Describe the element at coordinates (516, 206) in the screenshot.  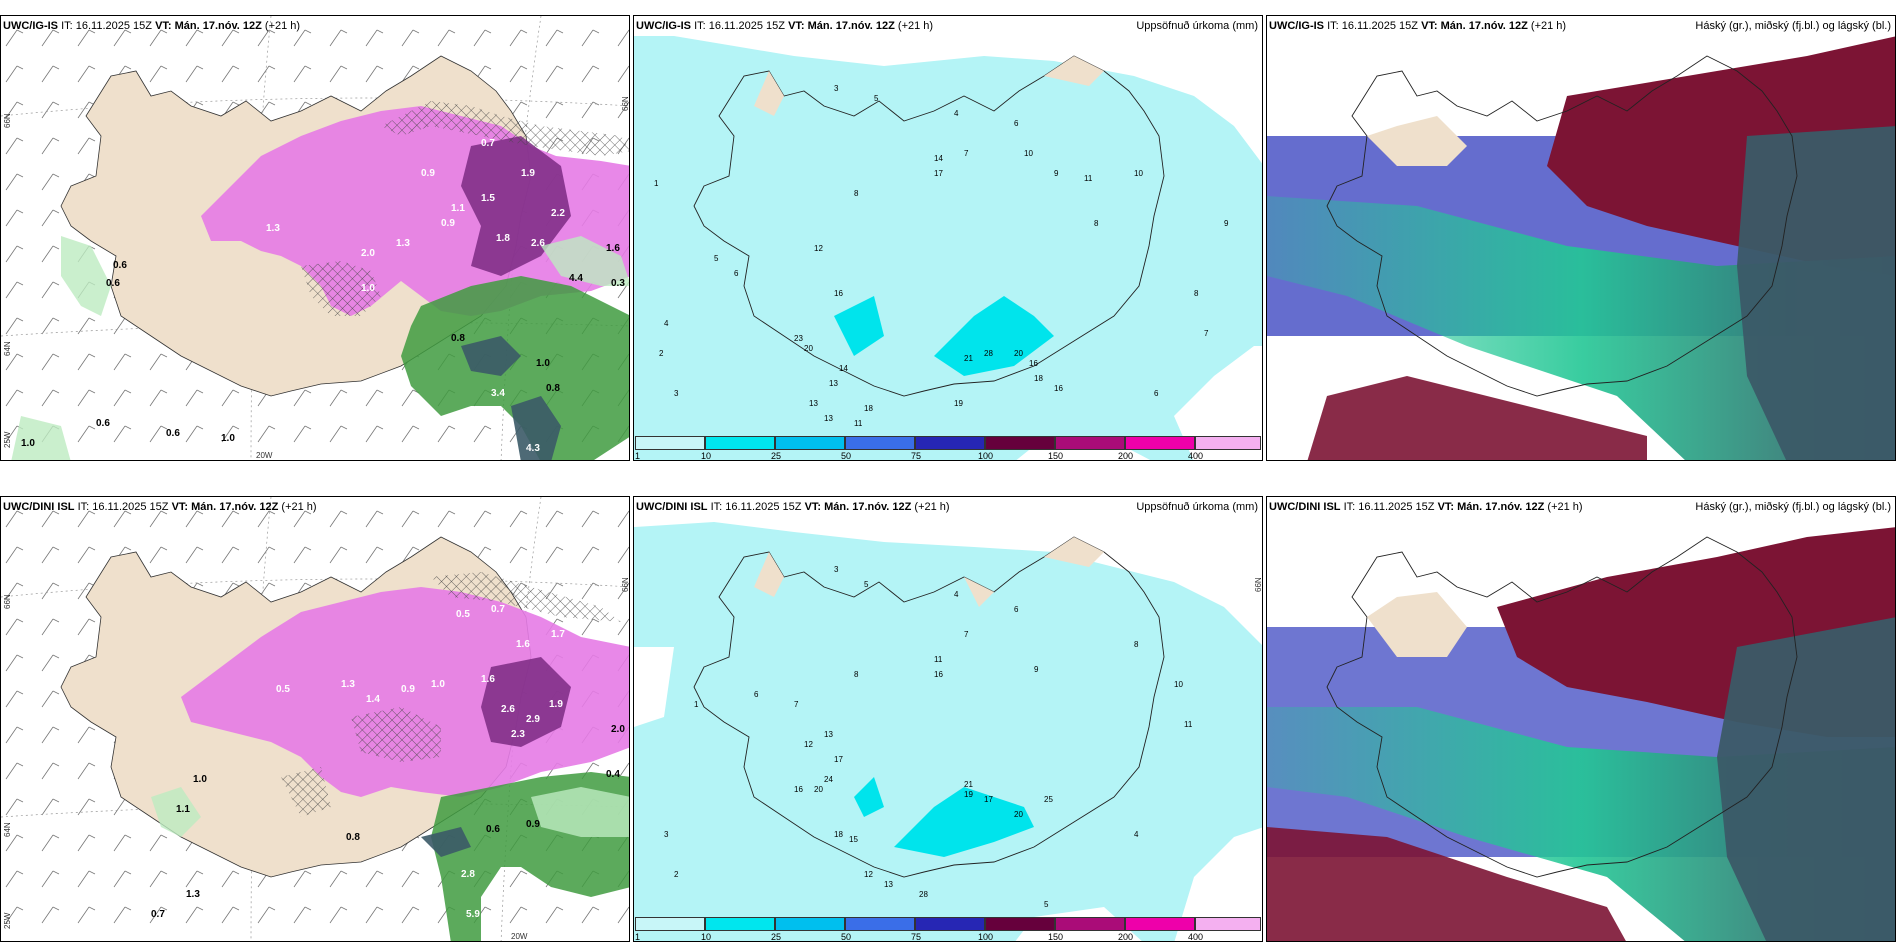
I see `heavy-snow-area` at that location.